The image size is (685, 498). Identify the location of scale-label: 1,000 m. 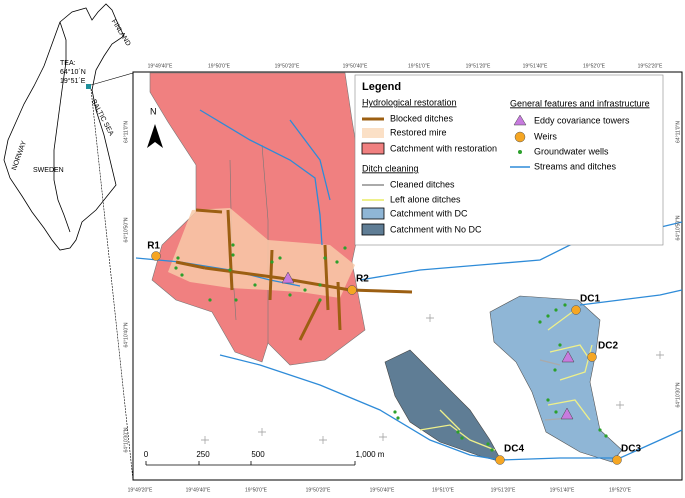
(370, 454).